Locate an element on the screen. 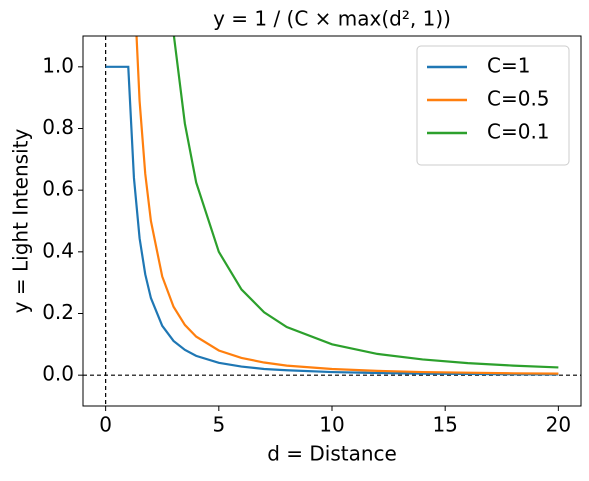 This screenshot has width=589, height=481. y-tick-label: 0.6 is located at coordinates (58, 189).